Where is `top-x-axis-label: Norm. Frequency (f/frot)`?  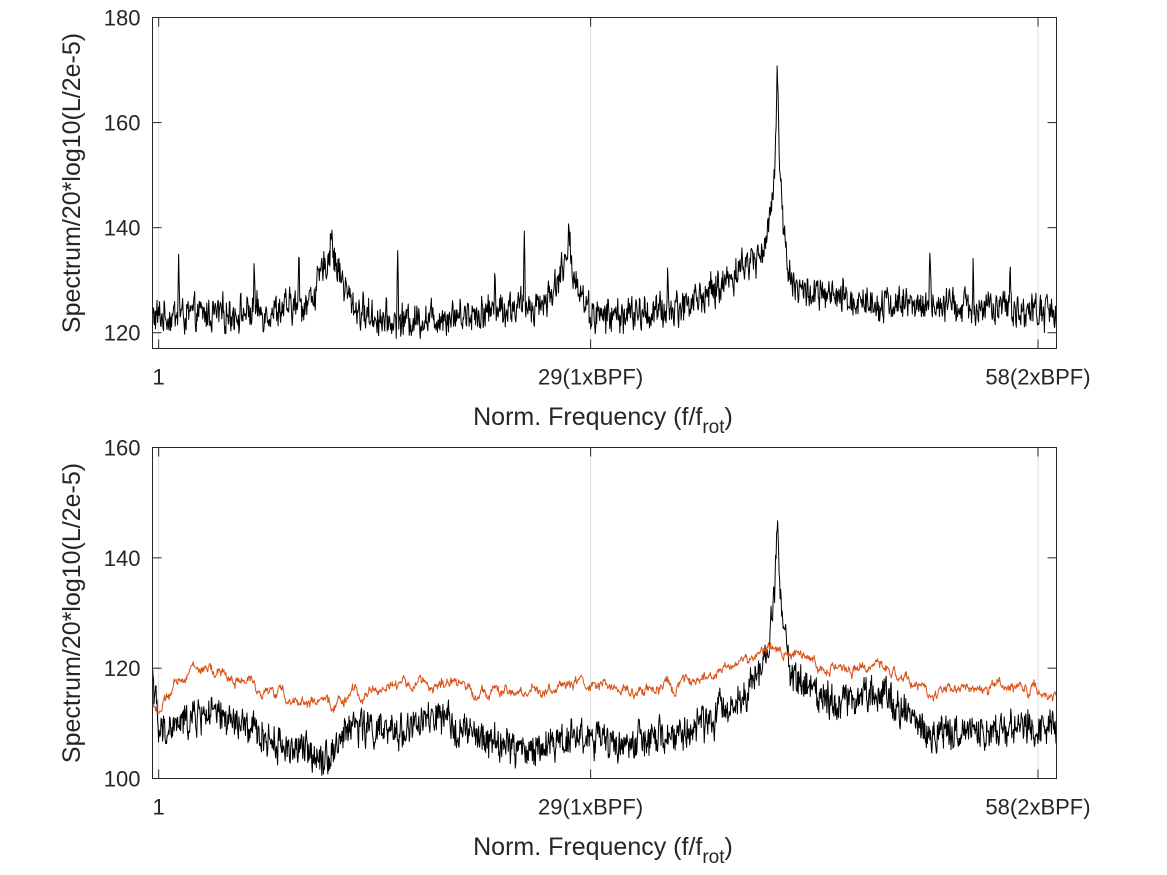 top-x-axis-label: Norm. Frequency (f/frot) is located at coordinates (603, 420).